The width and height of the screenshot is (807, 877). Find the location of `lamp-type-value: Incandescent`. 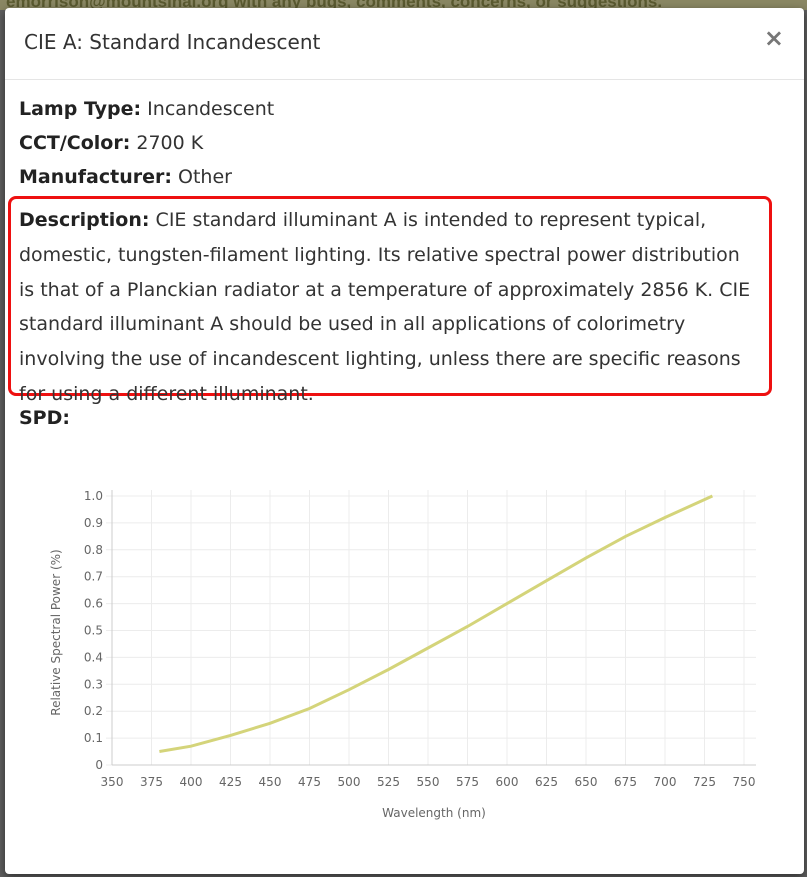

lamp-type-value: Incandescent is located at coordinates (211, 109).